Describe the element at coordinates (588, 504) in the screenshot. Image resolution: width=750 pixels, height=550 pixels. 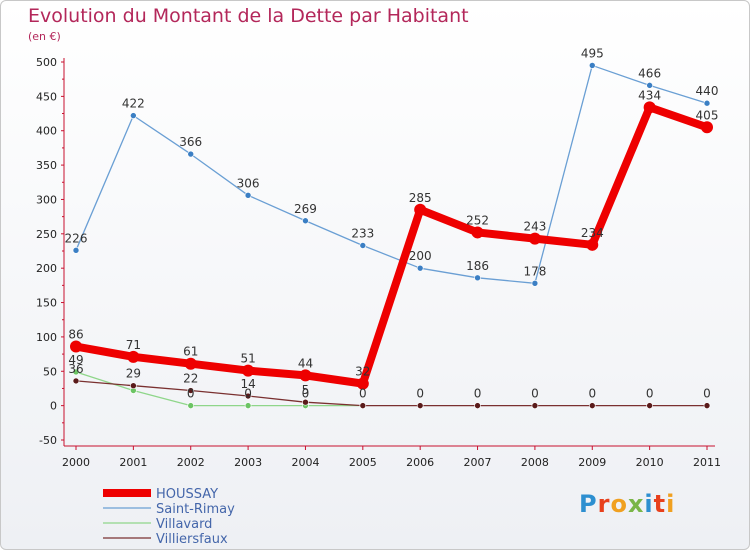
I see `logo-letter: P` at that location.